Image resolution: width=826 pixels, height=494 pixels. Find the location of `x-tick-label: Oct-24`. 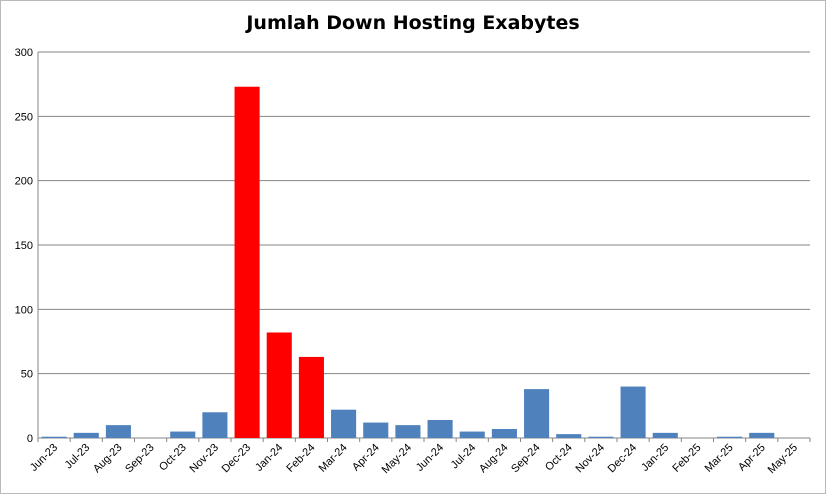

x-tick-label: Oct-24 is located at coordinates (559, 458).